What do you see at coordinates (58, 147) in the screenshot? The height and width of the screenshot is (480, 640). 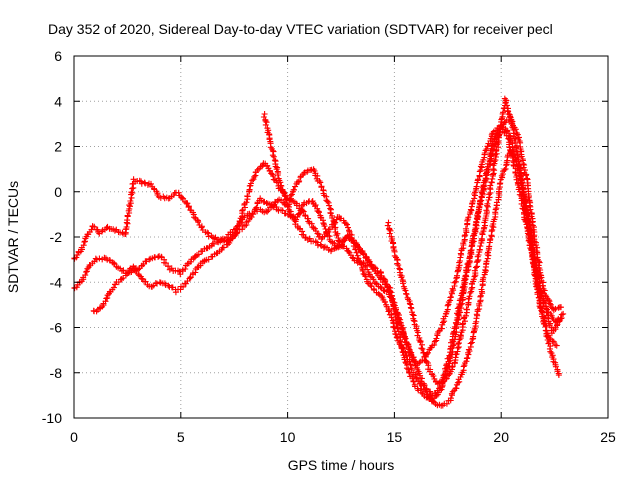 I see `y-tick-label: 2` at bounding box center [58, 147].